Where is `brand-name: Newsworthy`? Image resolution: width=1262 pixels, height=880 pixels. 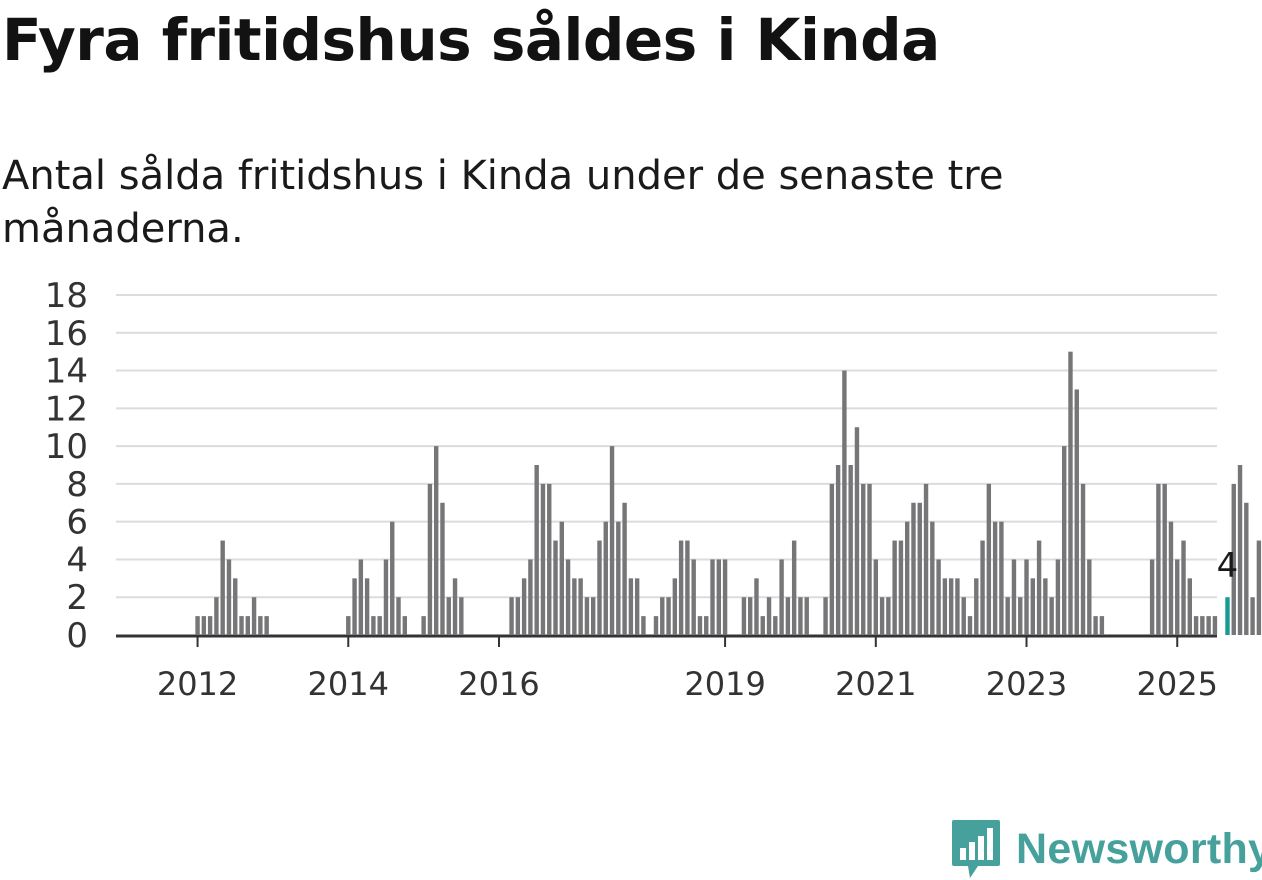 brand-name: Newsworthy is located at coordinates (1139, 848).